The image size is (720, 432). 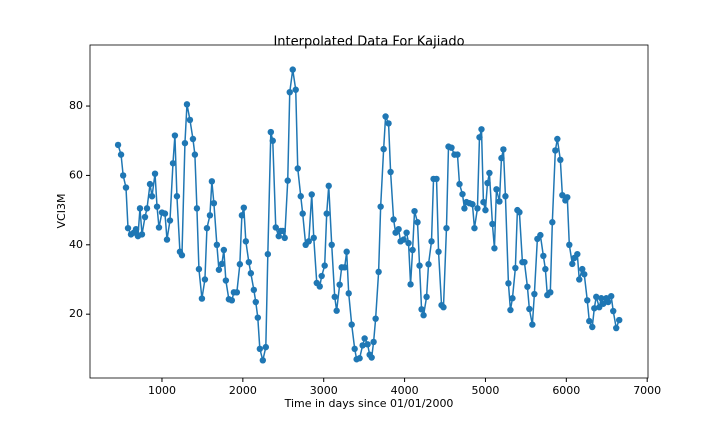 What do you see at coordinates (405, 390) in the screenshot?
I see `x-tick-label: 4000` at bounding box center [405, 390].